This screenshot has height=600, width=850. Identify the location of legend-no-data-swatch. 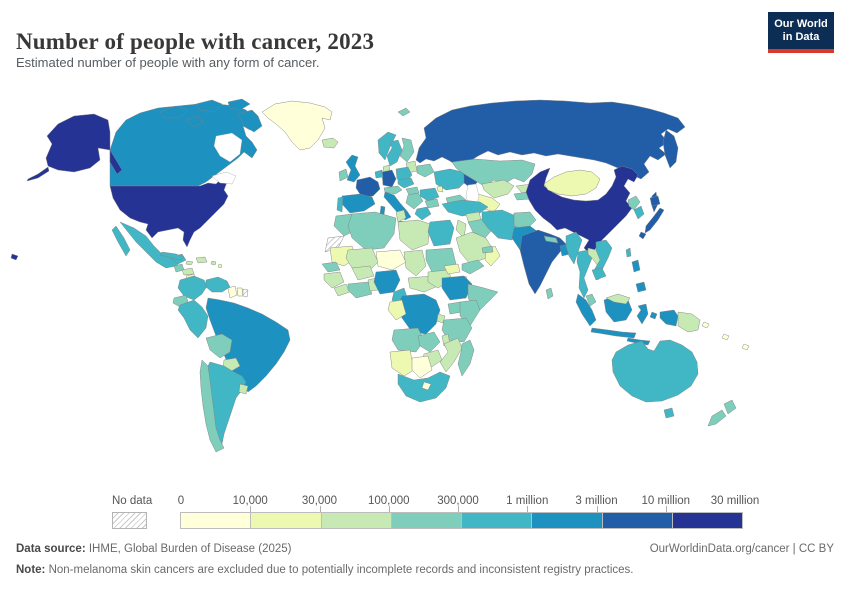
(129, 520).